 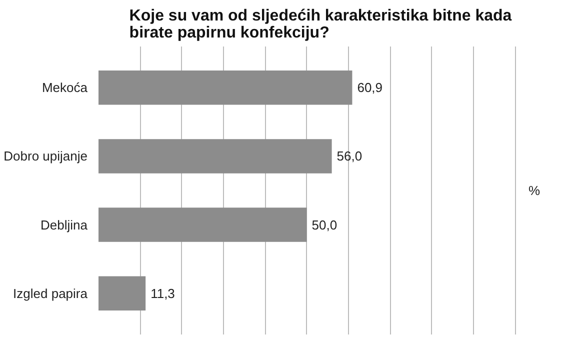 I want to click on data-label: 50,0, so click(x=325, y=224).